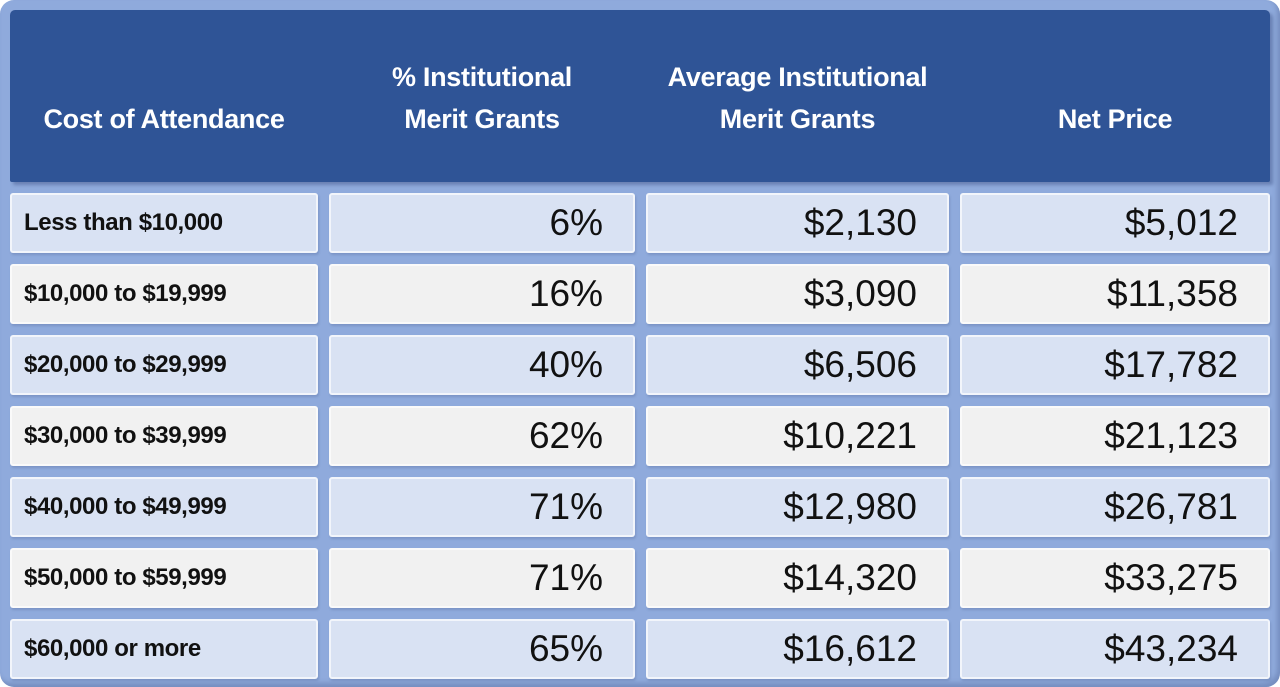 Image resolution: width=1280 pixels, height=687 pixels. I want to click on cell-percent-merit-grants: 16%, so click(482, 294).